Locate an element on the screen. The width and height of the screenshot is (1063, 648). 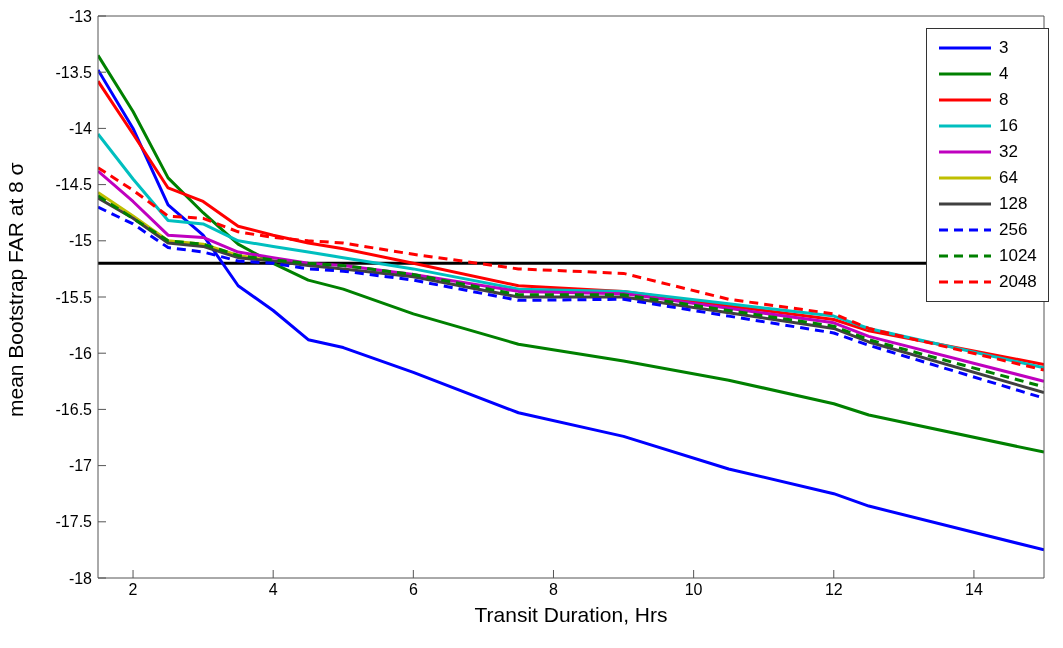
legend-label: 3 is located at coordinates (1004, 48).